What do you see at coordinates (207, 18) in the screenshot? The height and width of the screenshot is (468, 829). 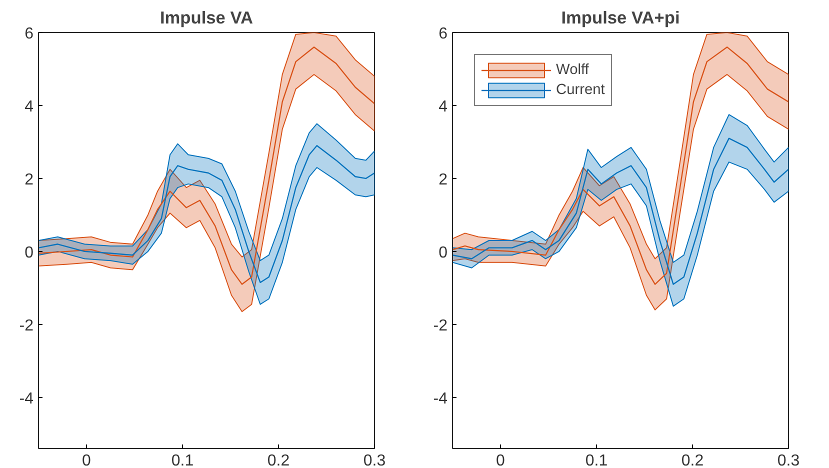 I see `chart-title: Impulse VA` at bounding box center [207, 18].